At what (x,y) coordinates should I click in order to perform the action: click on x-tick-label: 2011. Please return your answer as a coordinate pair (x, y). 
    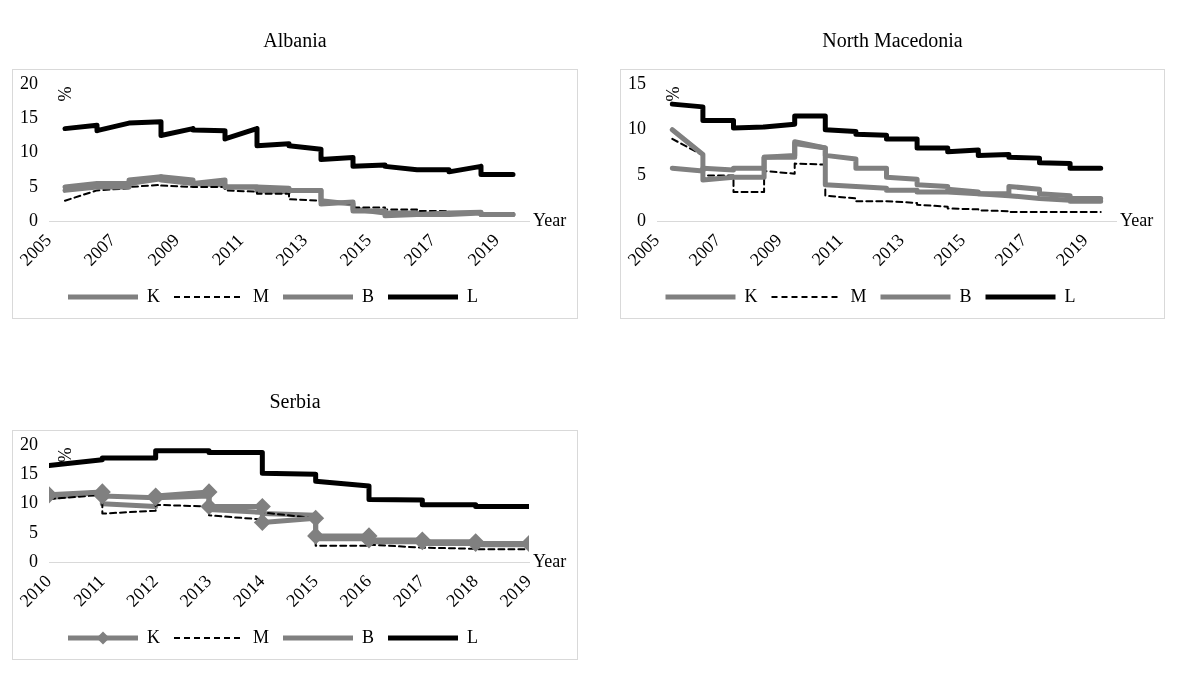
    Looking at the image, I should click on (827, 249).